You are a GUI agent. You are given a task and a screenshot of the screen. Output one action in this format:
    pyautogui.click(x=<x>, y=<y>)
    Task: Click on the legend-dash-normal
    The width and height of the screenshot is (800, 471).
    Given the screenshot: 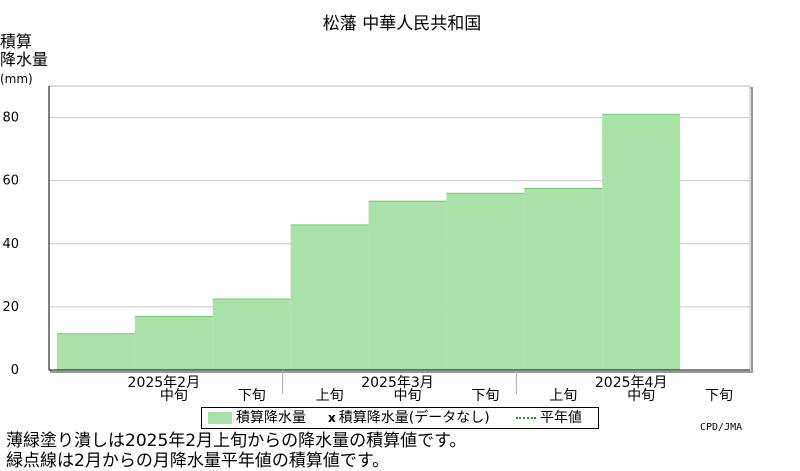 What is the action you would take?
    pyautogui.click(x=526, y=418)
    